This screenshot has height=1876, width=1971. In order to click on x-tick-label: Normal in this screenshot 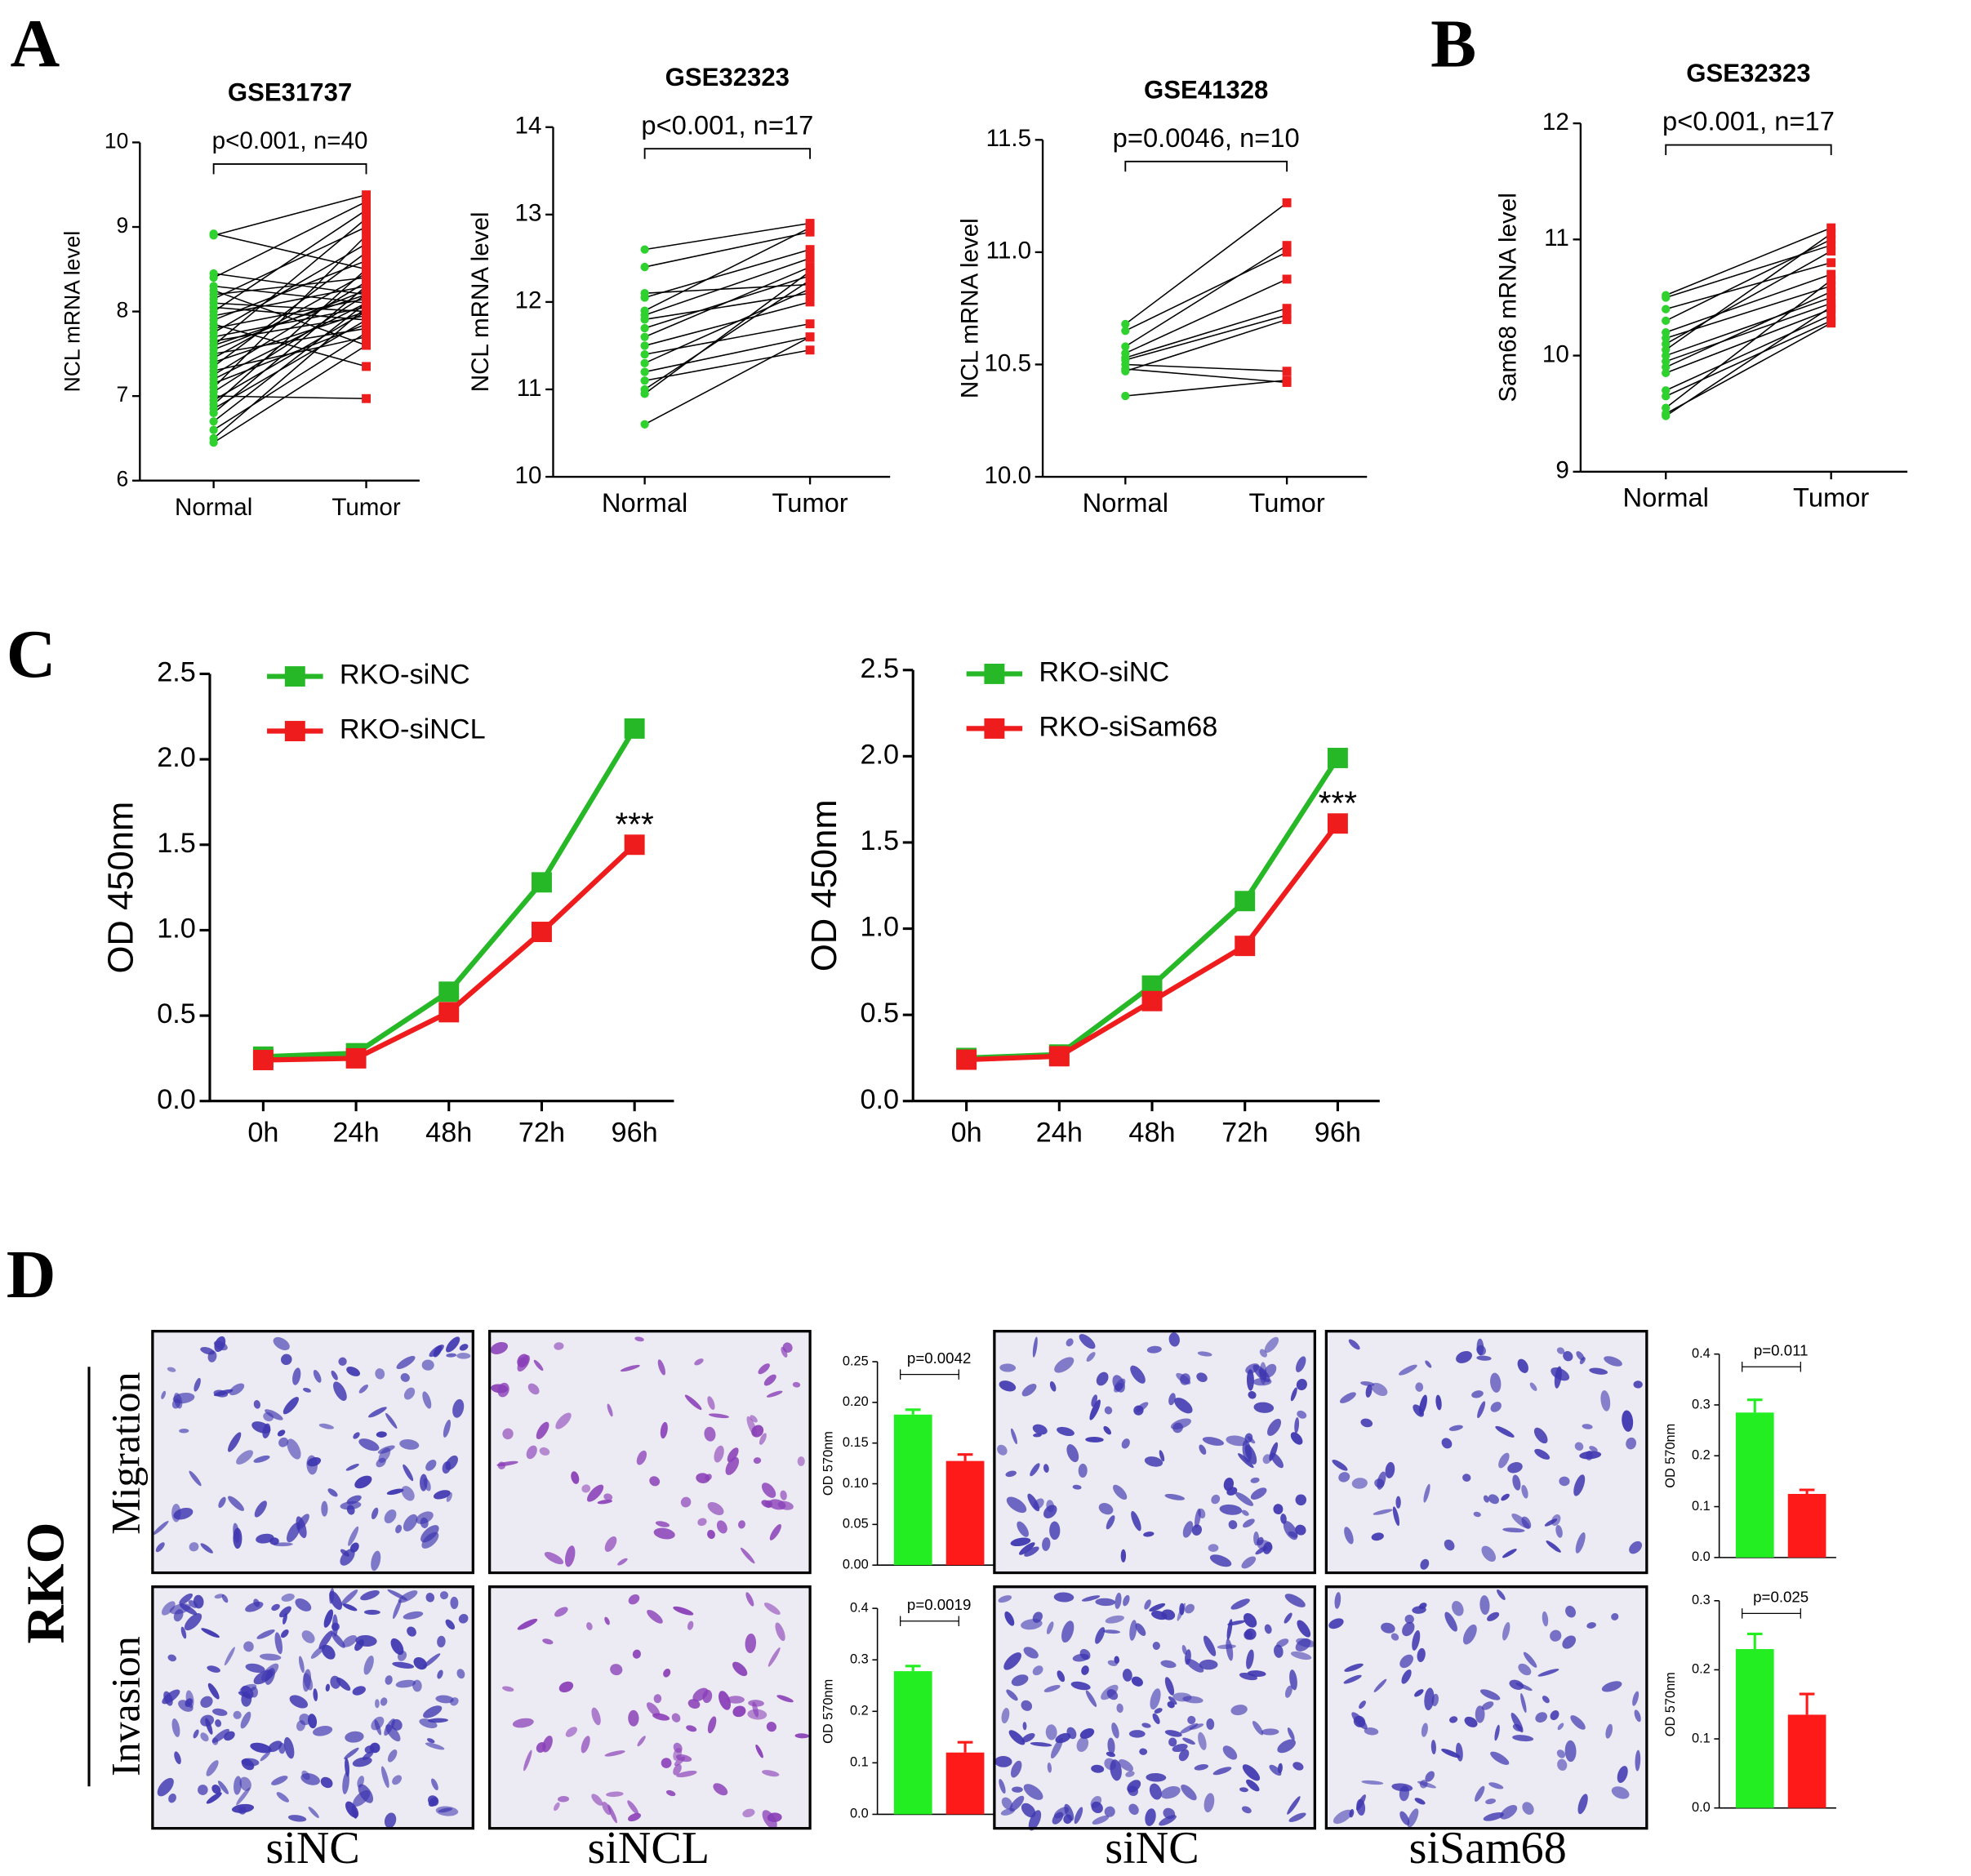, I will do `click(644, 503)`.